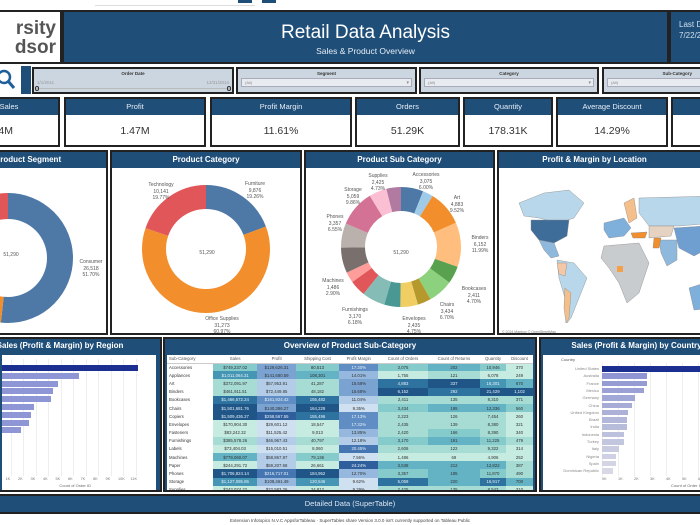  I want to click on table-cell: Bookcases, so click(190, 399).